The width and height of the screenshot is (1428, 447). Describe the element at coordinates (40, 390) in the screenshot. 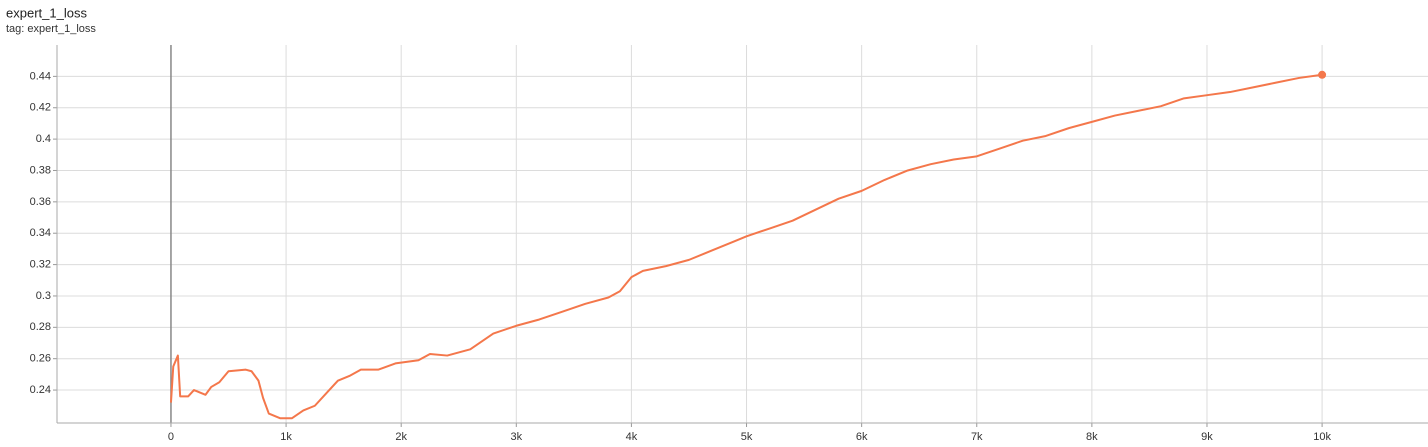

I see `y-tick-label: 0.24` at that location.